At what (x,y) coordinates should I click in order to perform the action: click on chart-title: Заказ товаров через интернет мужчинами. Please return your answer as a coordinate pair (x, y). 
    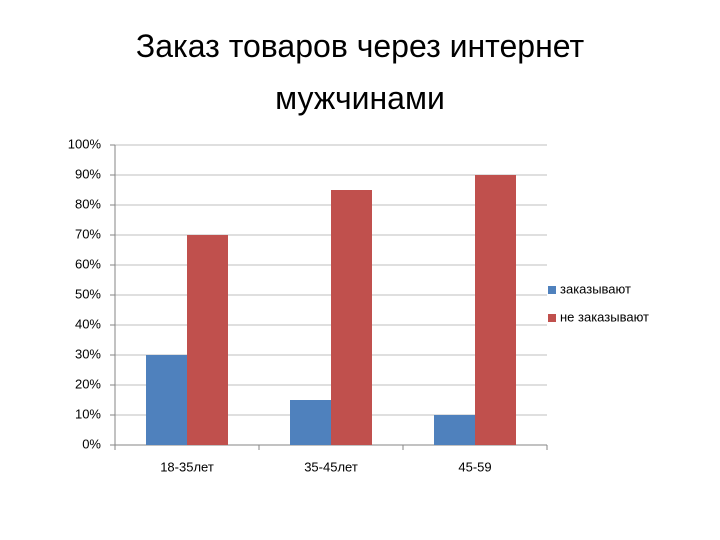
    Looking at the image, I should click on (360, 72).